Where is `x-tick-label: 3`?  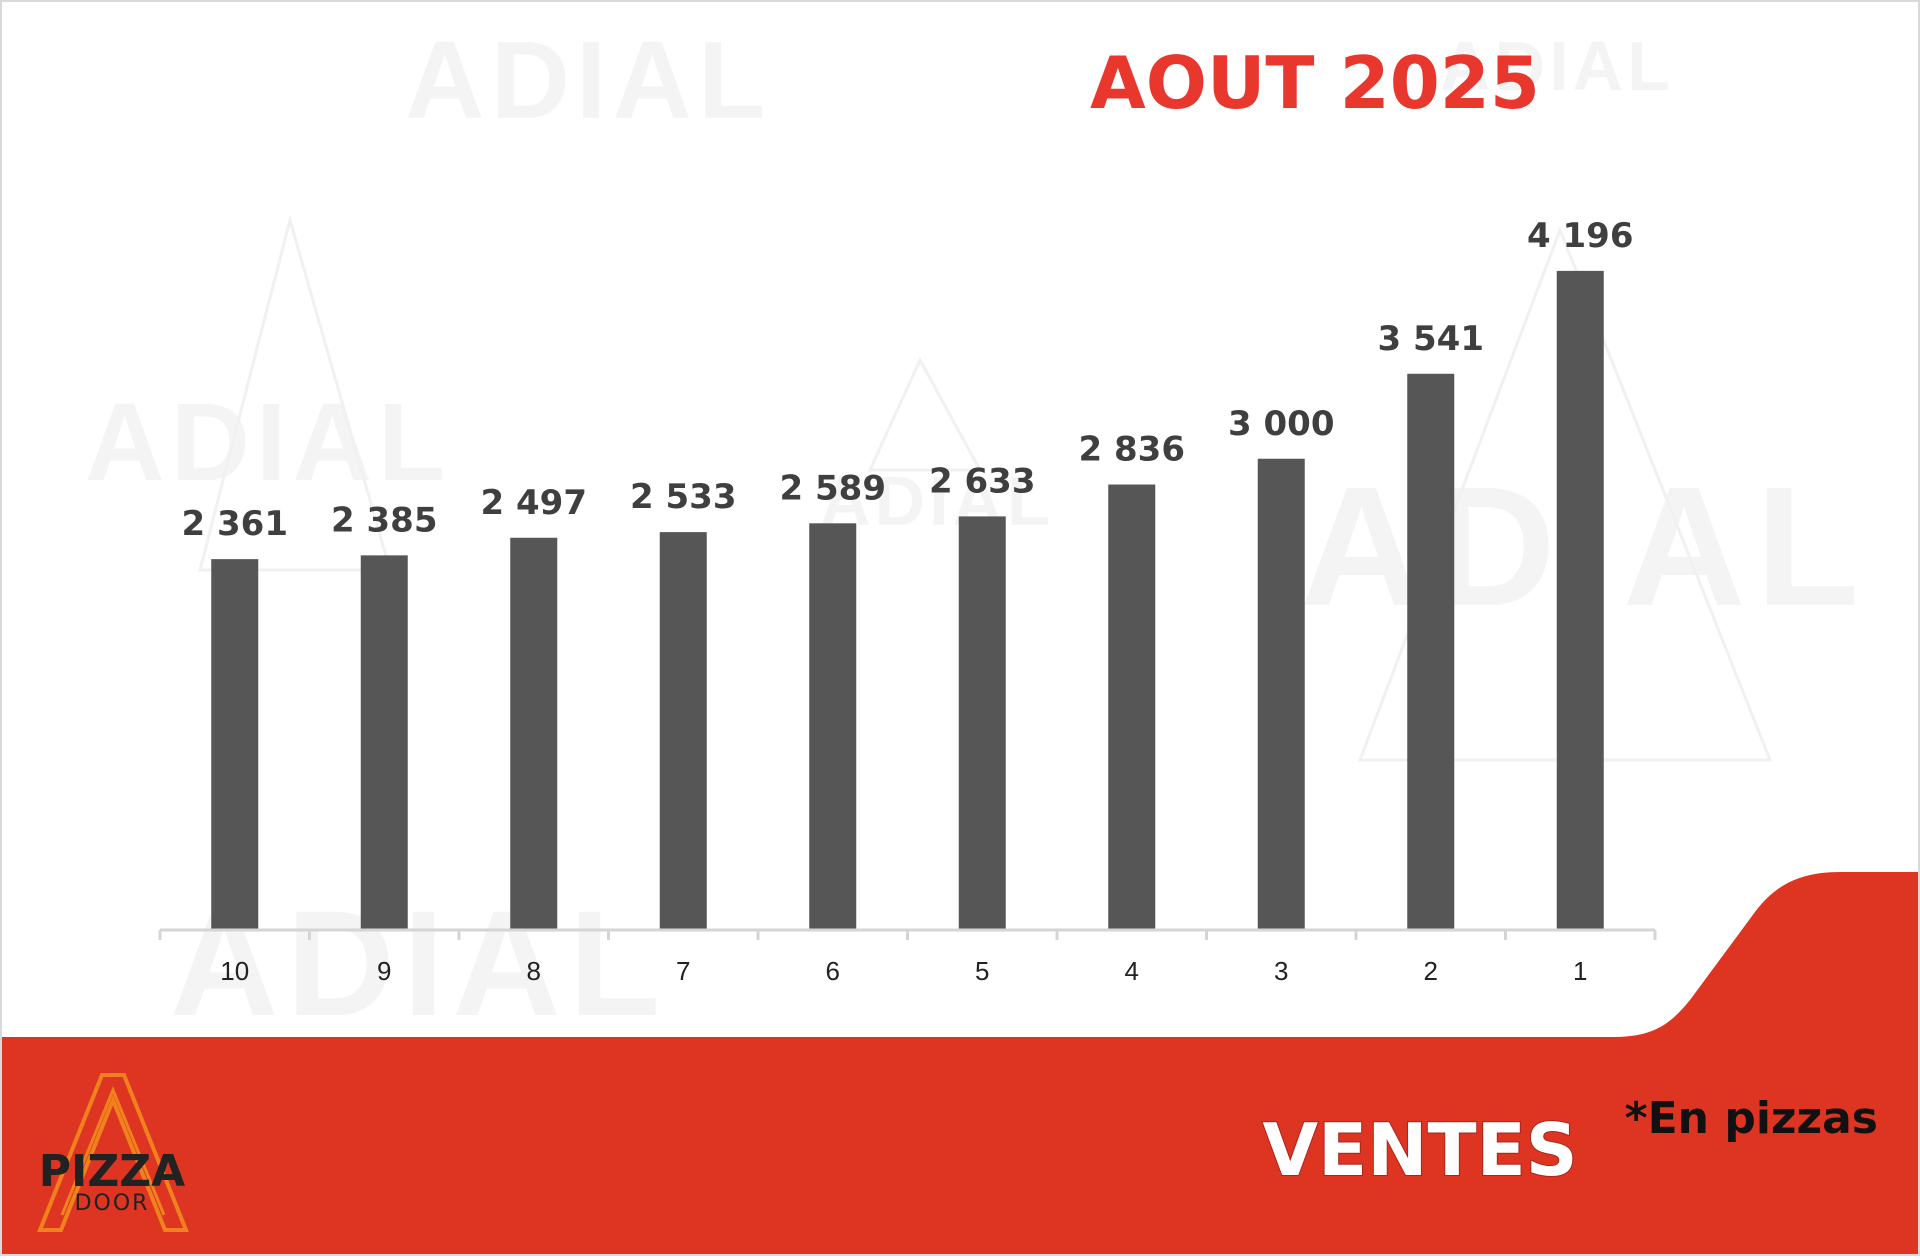
x-tick-label: 3 is located at coordinates (1281, 971).